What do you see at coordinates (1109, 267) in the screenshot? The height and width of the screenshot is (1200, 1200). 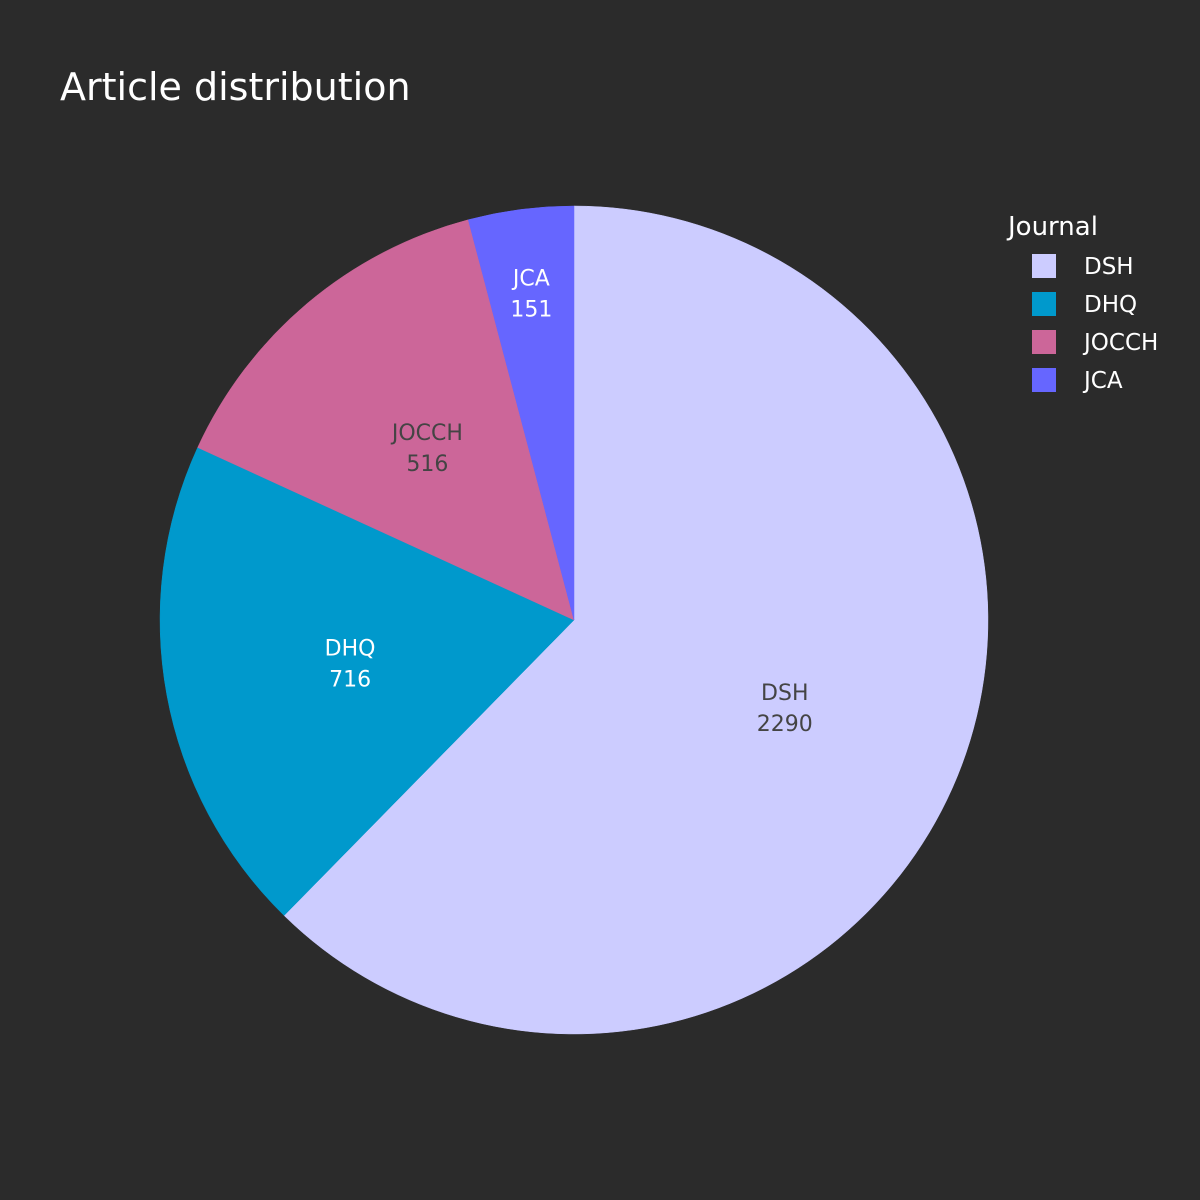 I see `legend-label-dsh: DSH` at bounding box center [1109, 267].